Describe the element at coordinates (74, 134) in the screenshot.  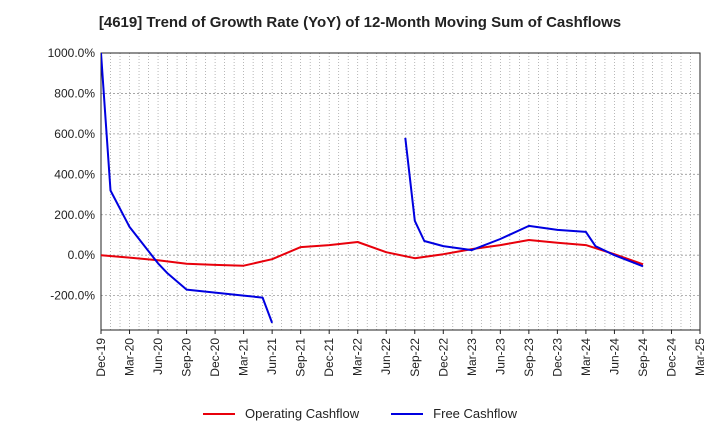
I see `y-tick-label: 600.0%` at that location.